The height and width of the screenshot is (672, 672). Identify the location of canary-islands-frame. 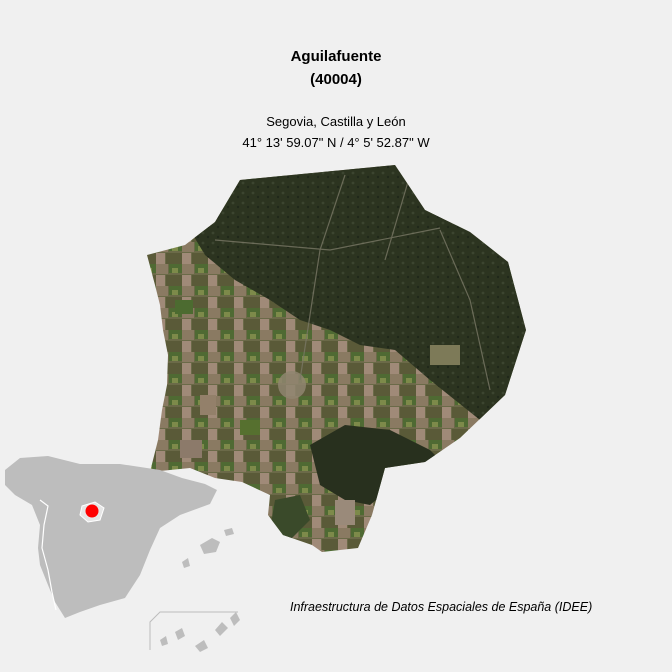
(193, 630).